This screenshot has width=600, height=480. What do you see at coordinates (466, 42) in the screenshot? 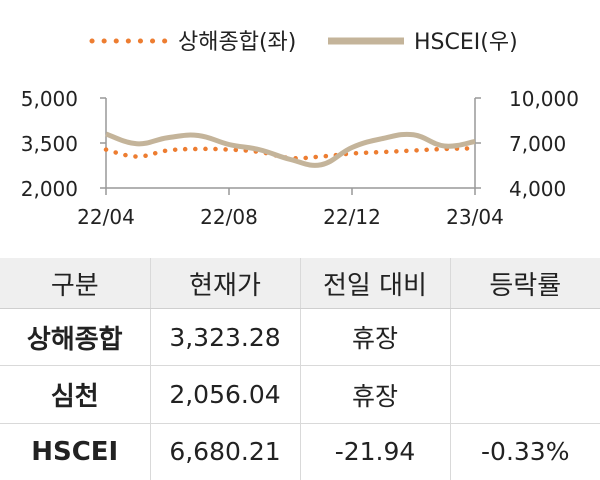
I see `legend-hscei-label: HSCEI(우)` at bounding box center [466, 42].